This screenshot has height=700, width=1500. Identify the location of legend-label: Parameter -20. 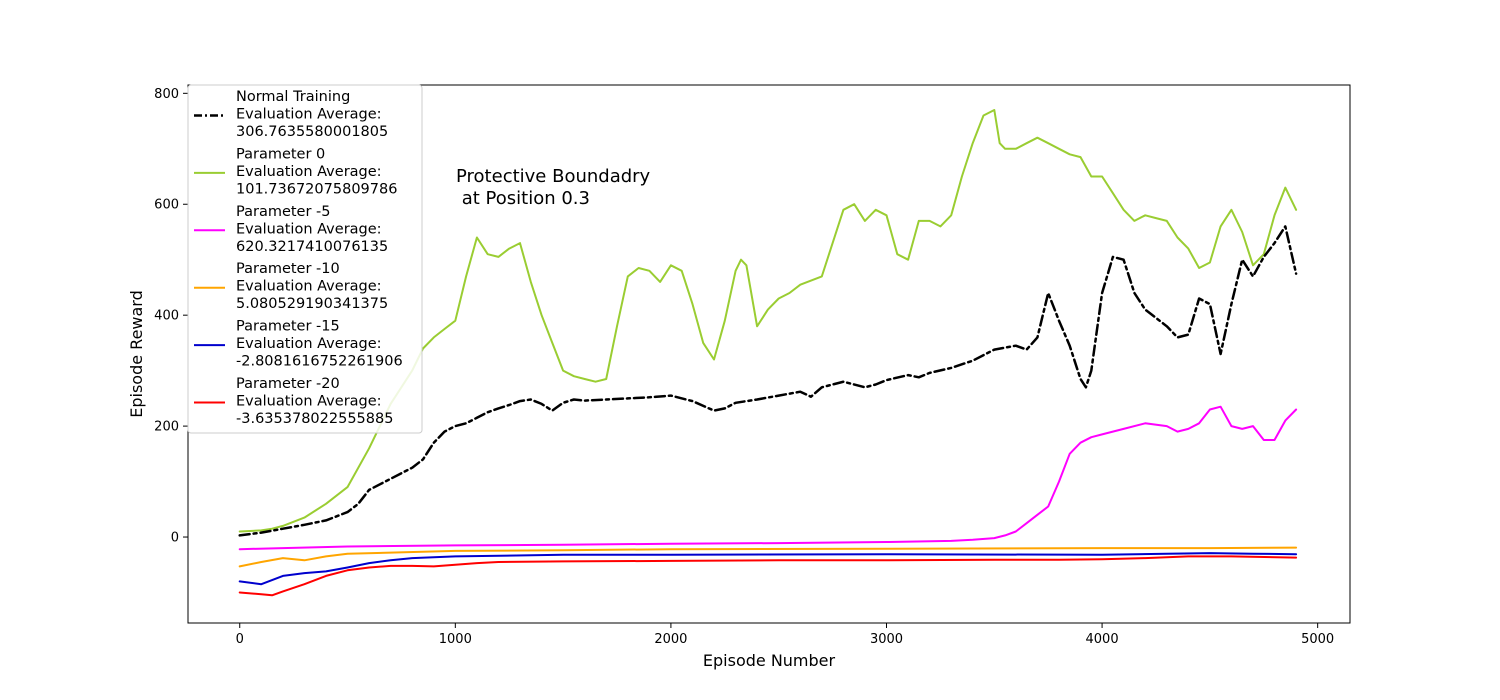
(288, 384).